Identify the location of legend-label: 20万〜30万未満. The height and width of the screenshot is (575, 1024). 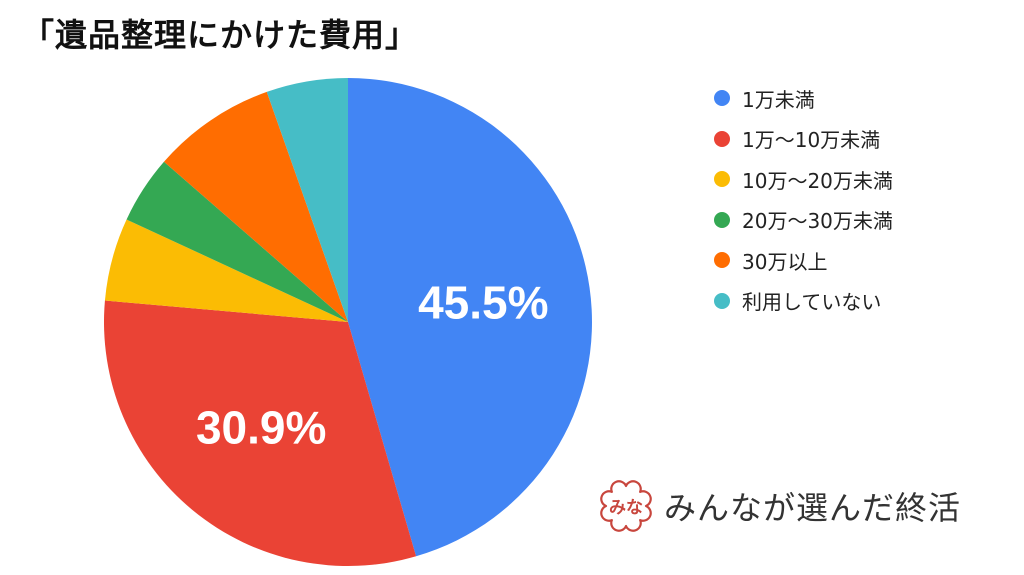
(817, 221).